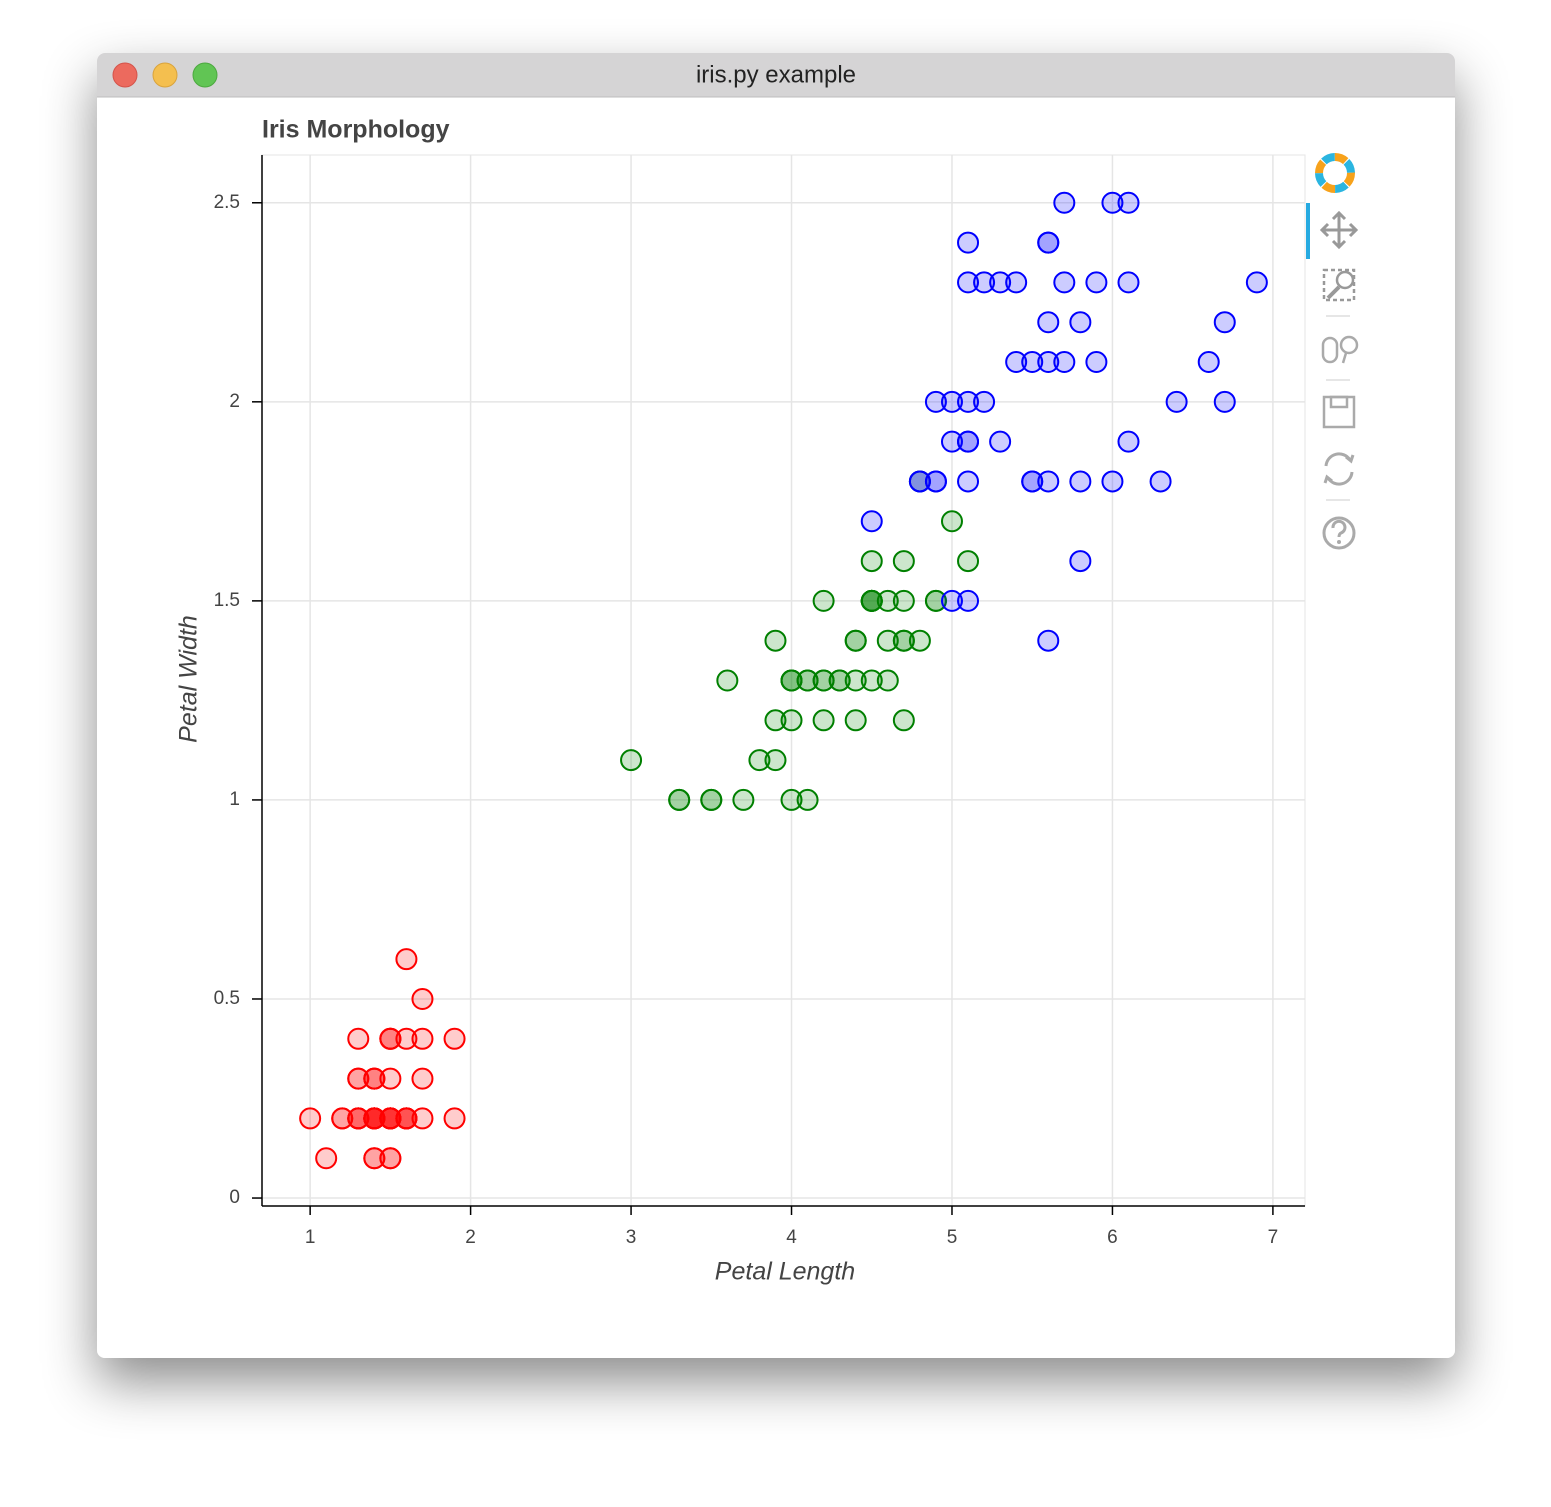 Image resolution: width=1551 pixels, height=1507 pixels. I want to click on x-tick-label: 5, so click(952, 1237).